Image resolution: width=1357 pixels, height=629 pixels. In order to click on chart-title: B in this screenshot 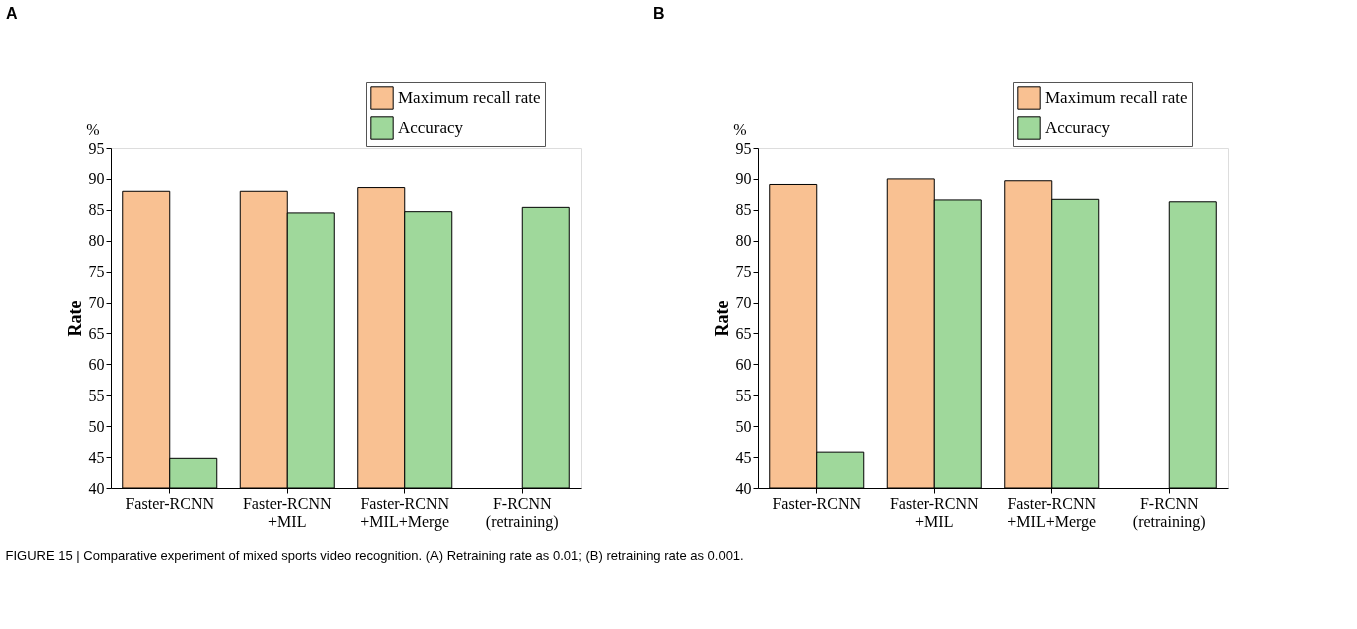, I will do `click(659, 13)`.